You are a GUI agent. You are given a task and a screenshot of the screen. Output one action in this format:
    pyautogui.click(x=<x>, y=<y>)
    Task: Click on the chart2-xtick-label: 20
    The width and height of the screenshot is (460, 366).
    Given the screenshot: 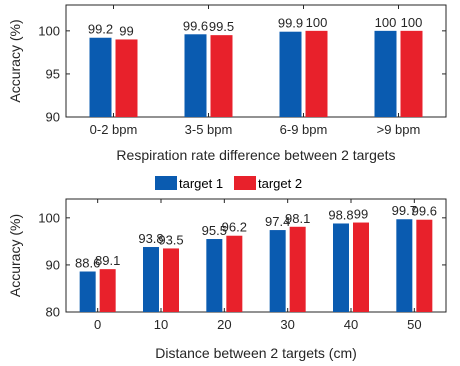 What is the action you would take?
    pyautogui.click(x=224, y=324)
    